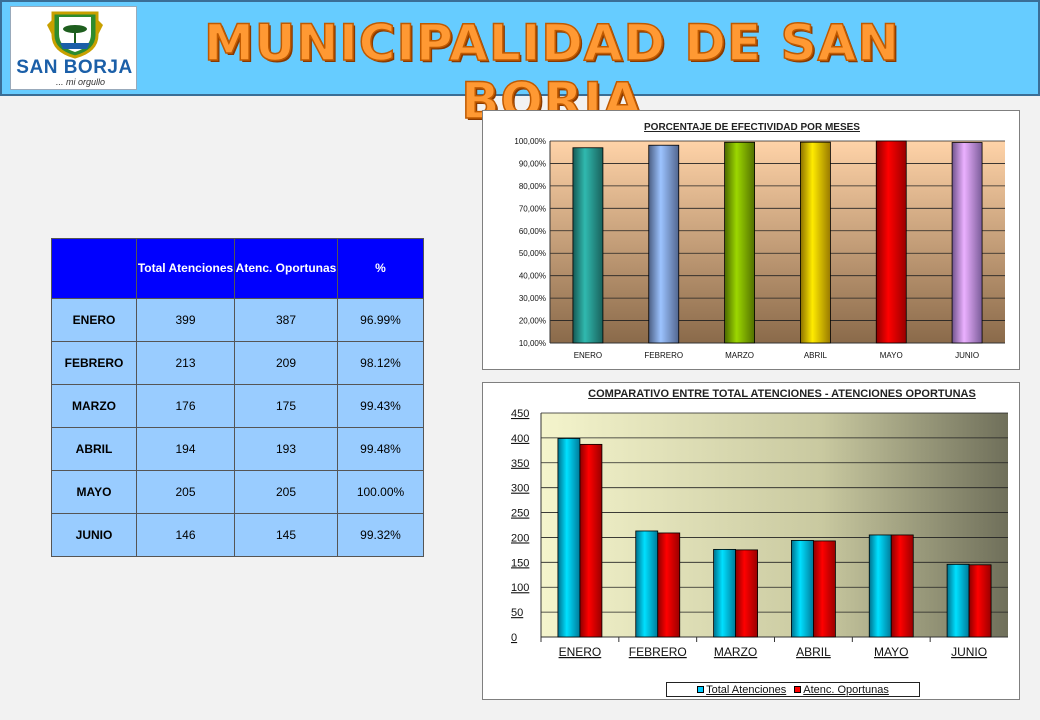  I want to click on y-tick-label: 90,00%, so click(532, 163).